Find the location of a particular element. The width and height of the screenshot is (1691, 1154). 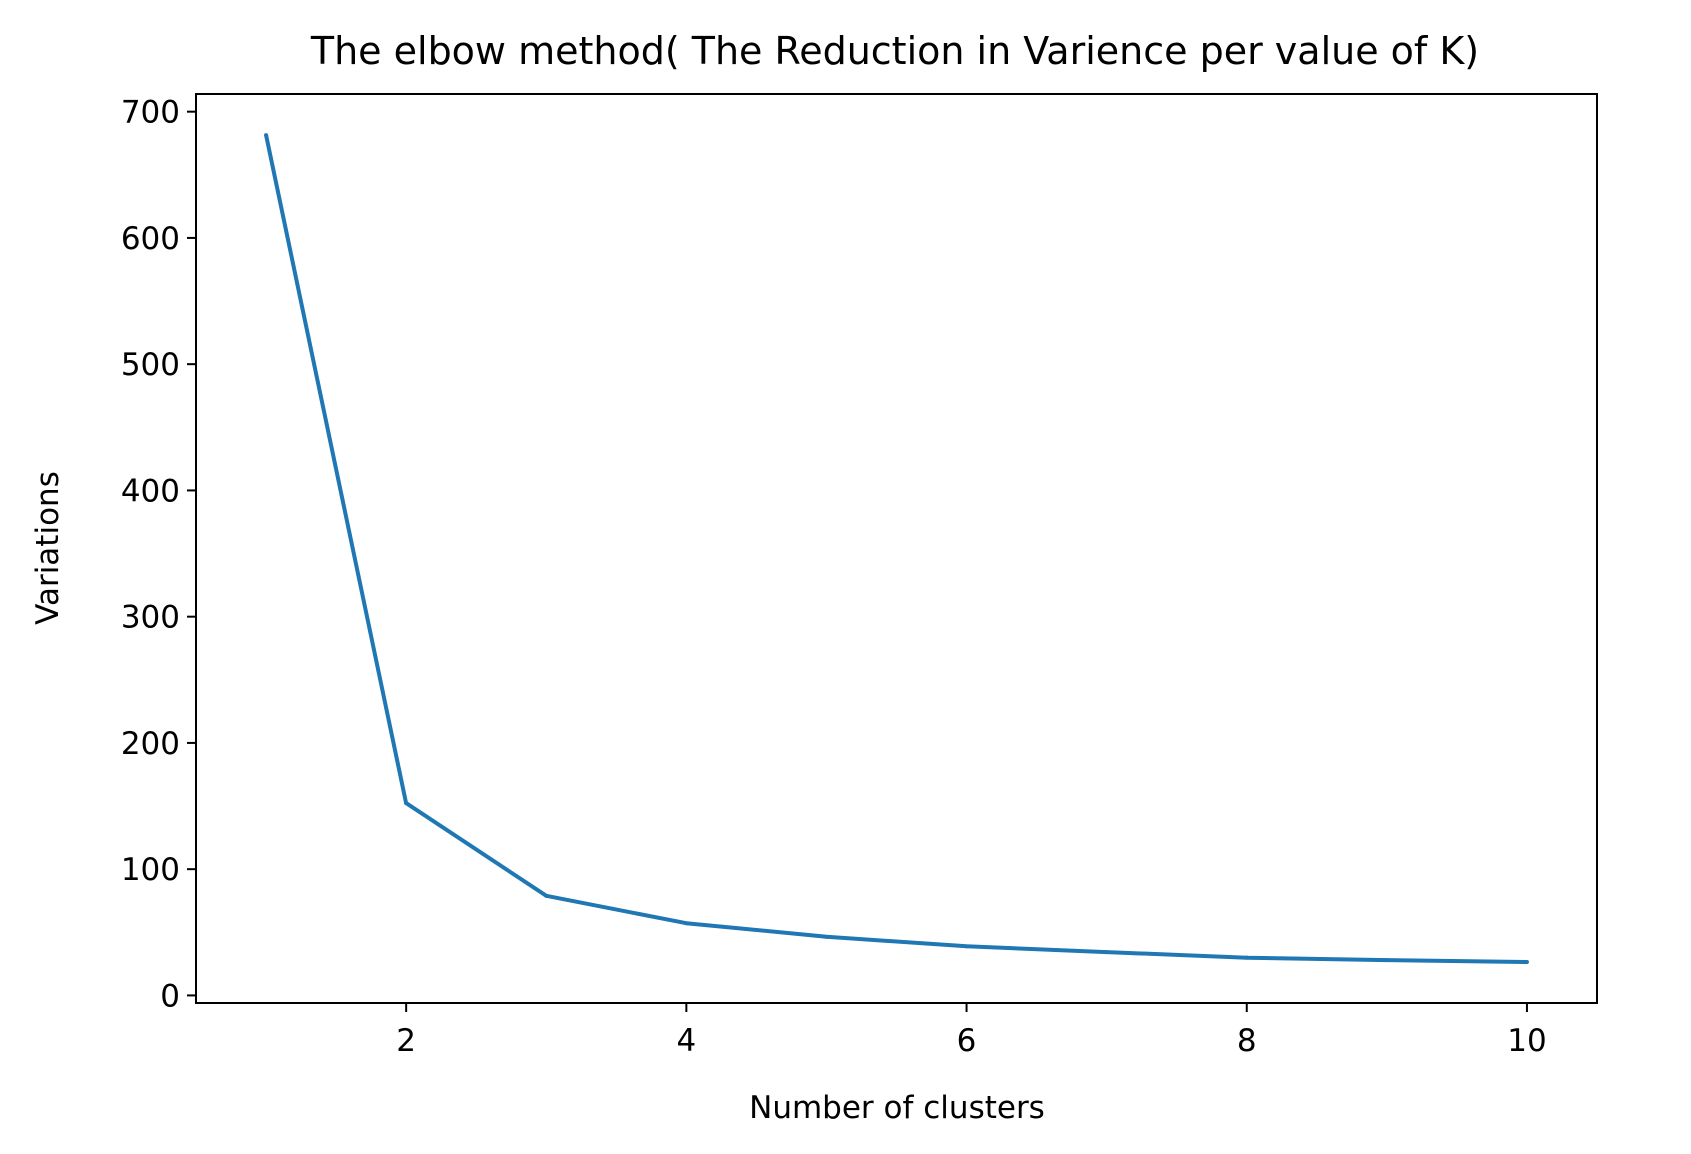

y-tick-label: 200 is located at coordinates (150, 744).